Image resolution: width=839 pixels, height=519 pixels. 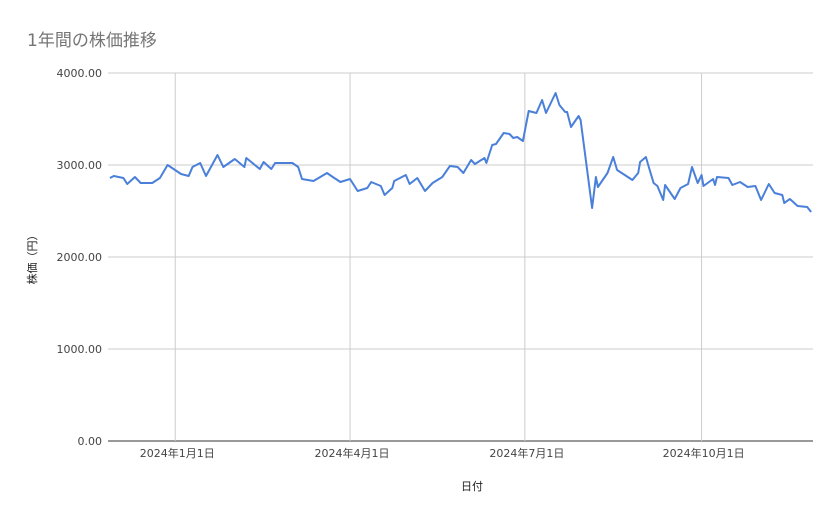 What do you see at coordinates (472, 486) in the screenshot?
I see `x-axis-label: 日付` at bounding box center [472, 486].